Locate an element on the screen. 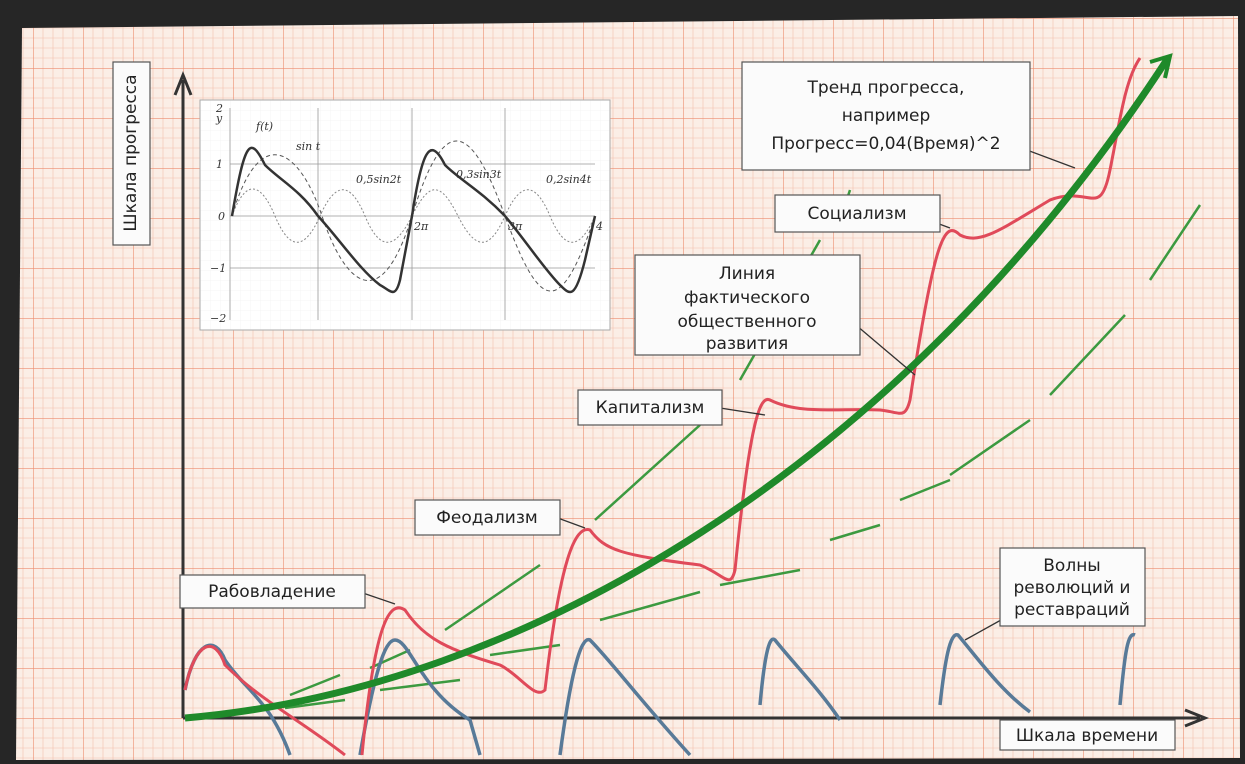 This screenshot has width=1245, height=764. callout-text: Рабовладение is located at coordinates (272, 592).